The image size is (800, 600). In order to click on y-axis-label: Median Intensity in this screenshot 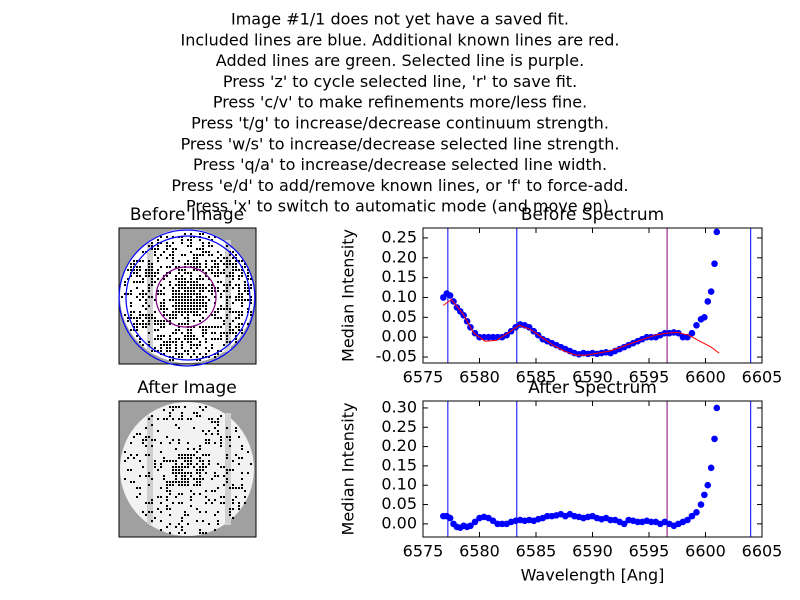, I will do `click(348, 295)`.